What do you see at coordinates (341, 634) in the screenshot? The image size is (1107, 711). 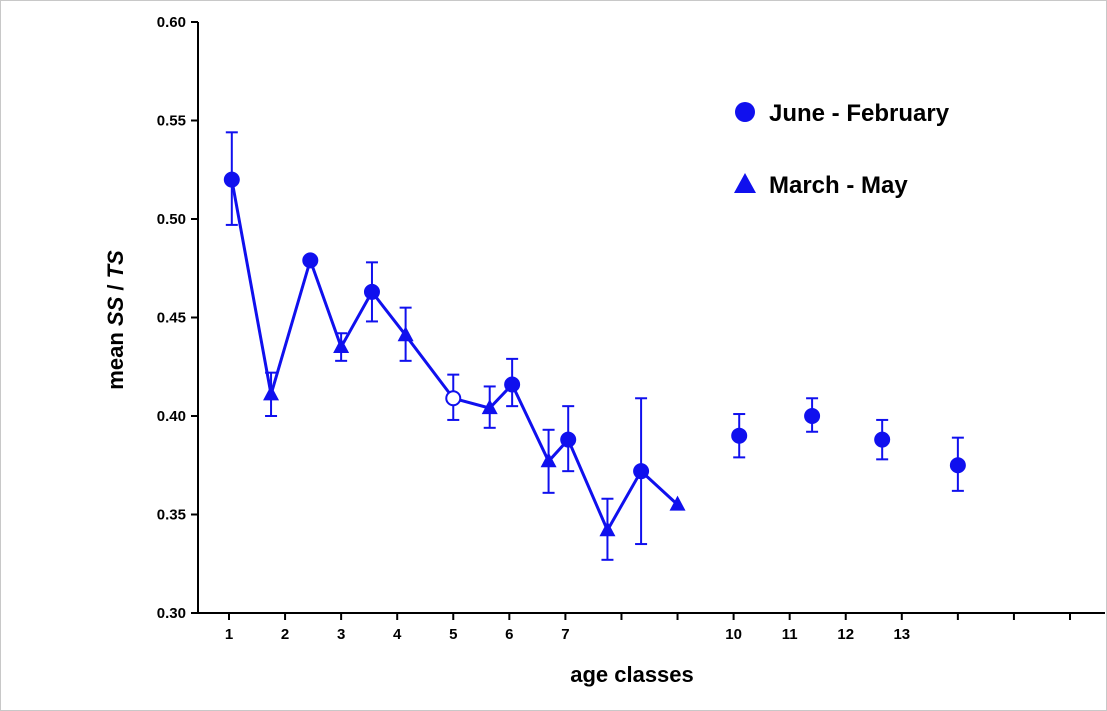 I see `x-tick-label: 3` at bounding box center [341, 634].